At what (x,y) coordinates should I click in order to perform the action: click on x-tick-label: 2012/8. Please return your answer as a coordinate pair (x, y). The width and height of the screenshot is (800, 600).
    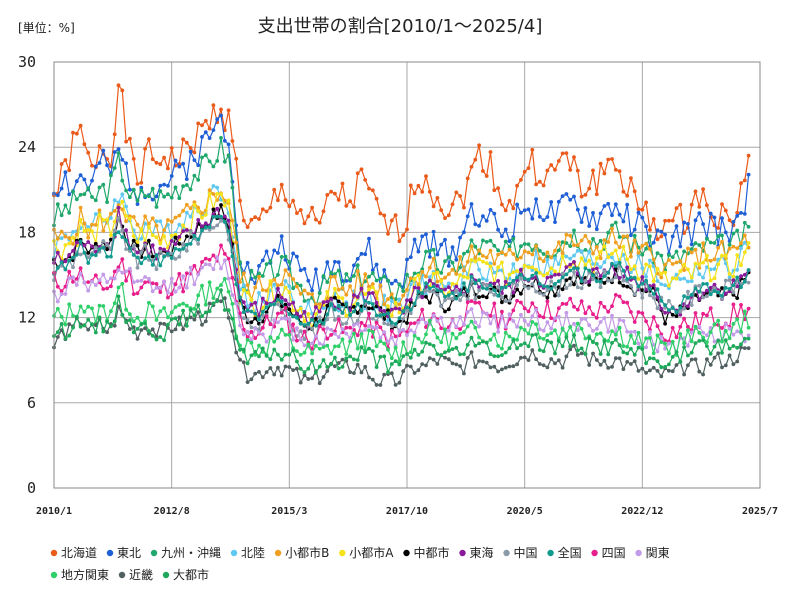
    Looking at the image, I should click on (172, 511).